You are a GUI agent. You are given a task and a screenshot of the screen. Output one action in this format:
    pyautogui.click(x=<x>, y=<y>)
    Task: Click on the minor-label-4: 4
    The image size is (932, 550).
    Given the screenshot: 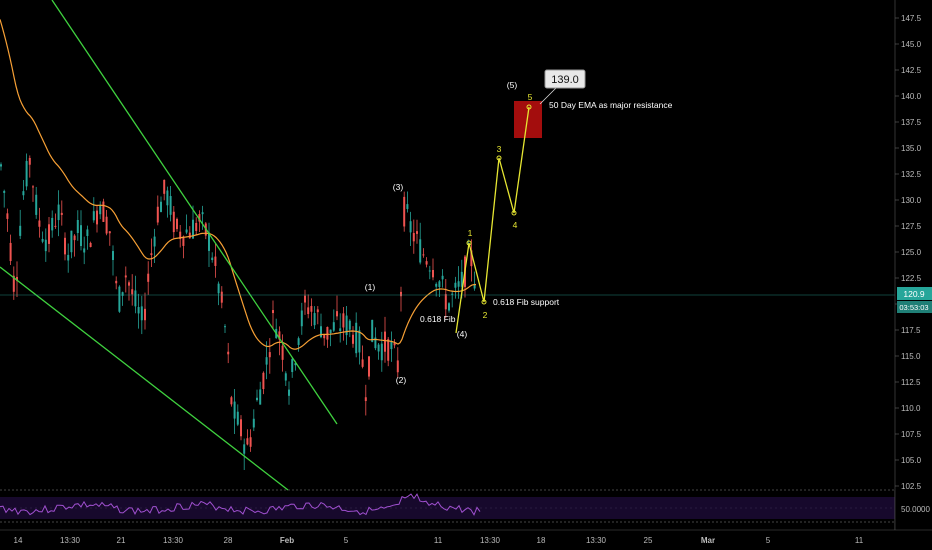 What is the action you would take?
    pyautogui.click(x=515, y=225)
    